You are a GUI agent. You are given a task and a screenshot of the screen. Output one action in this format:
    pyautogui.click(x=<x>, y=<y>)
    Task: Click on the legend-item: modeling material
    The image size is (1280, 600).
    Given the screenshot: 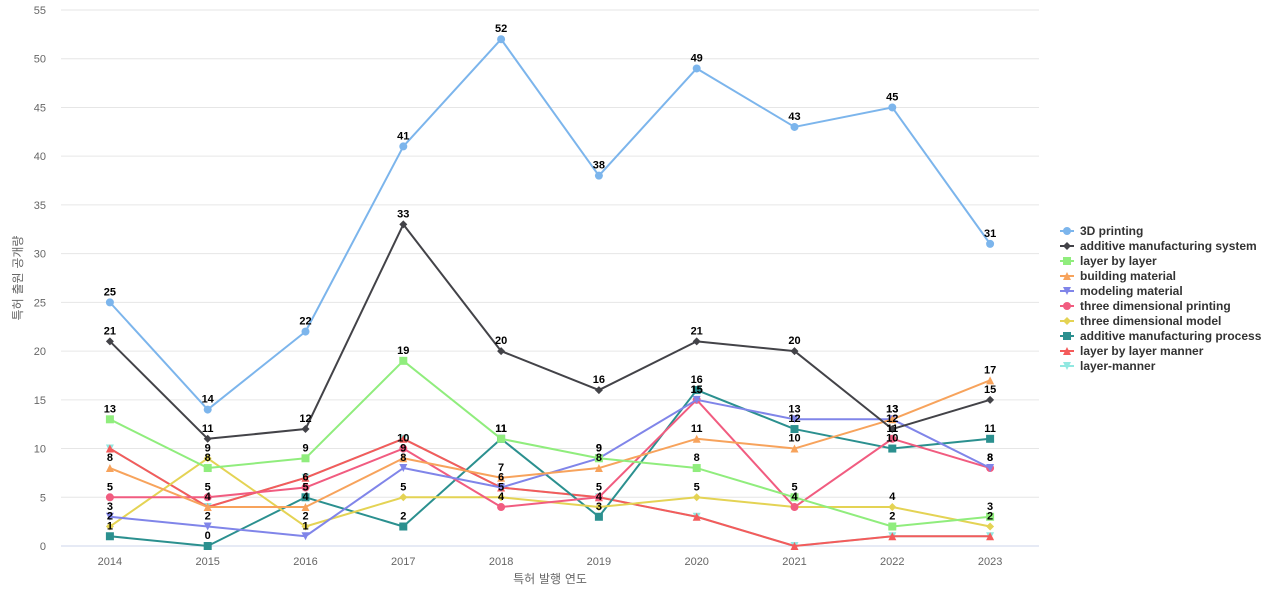 What is the action you would take?
    pyautogui.click(x=1121, y=291)
    